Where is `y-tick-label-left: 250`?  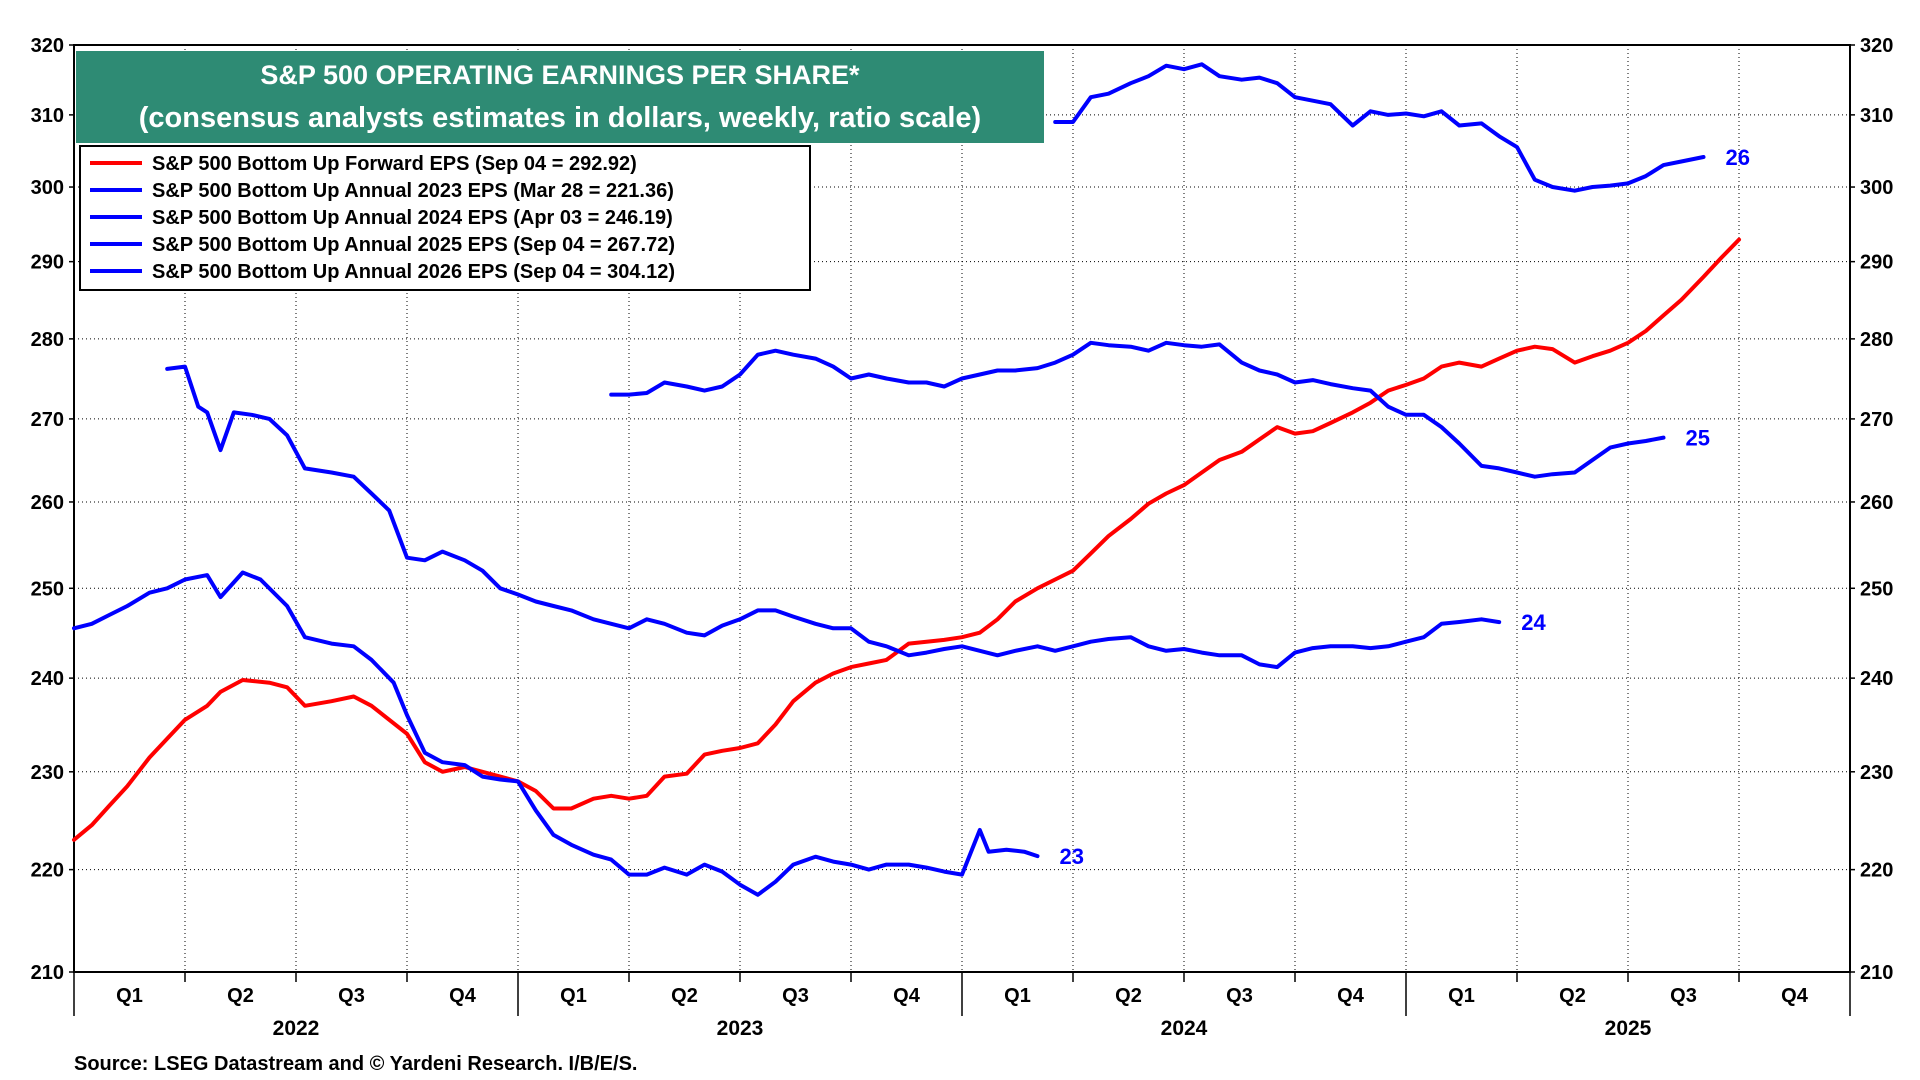 y-tick-label-left: 250 is located at coordinates (47, 589).